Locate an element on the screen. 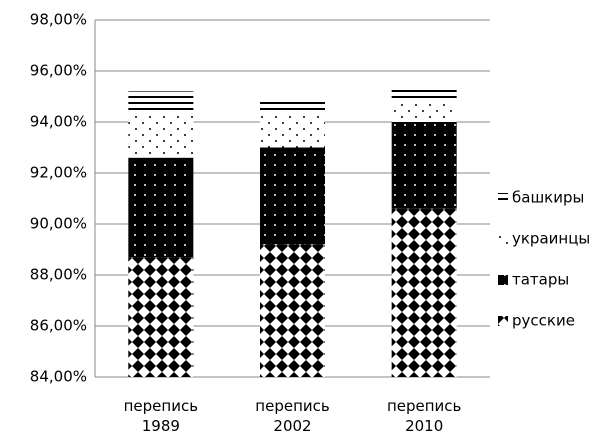 The image size is (596, 438). y-tick-label: 88,00% is located at coordinates (58, 275).